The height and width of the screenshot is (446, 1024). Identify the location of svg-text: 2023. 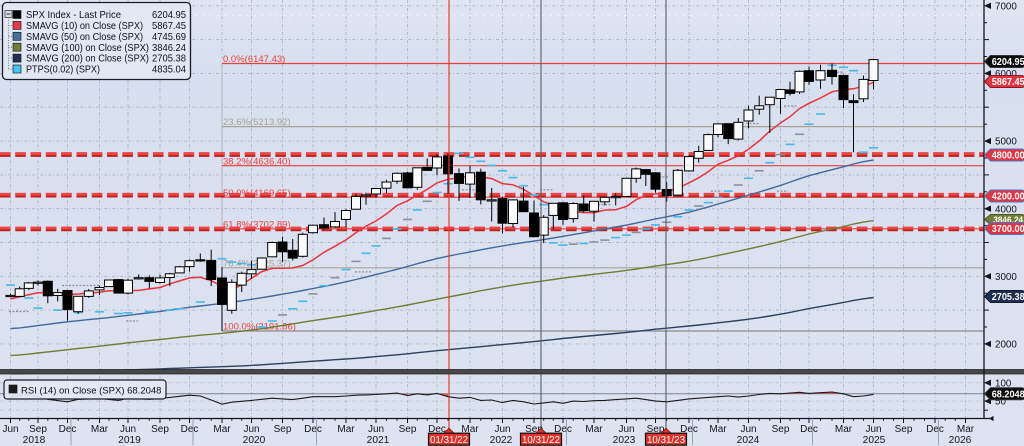
(624, 440).